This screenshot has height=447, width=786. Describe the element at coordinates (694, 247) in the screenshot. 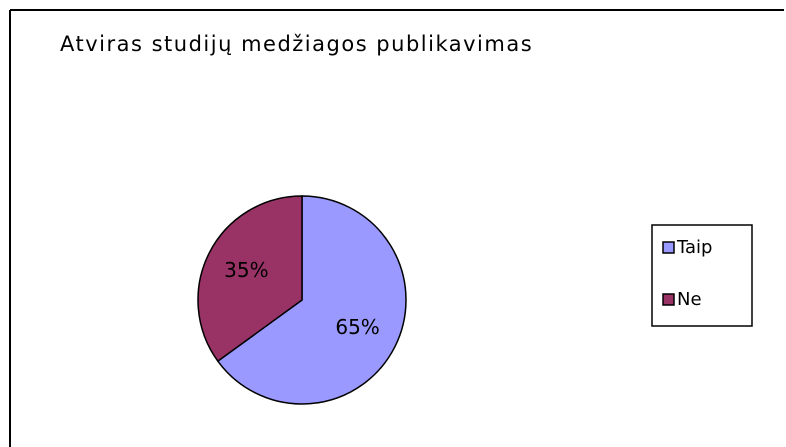

I see `legend-label: Taip` at that location.